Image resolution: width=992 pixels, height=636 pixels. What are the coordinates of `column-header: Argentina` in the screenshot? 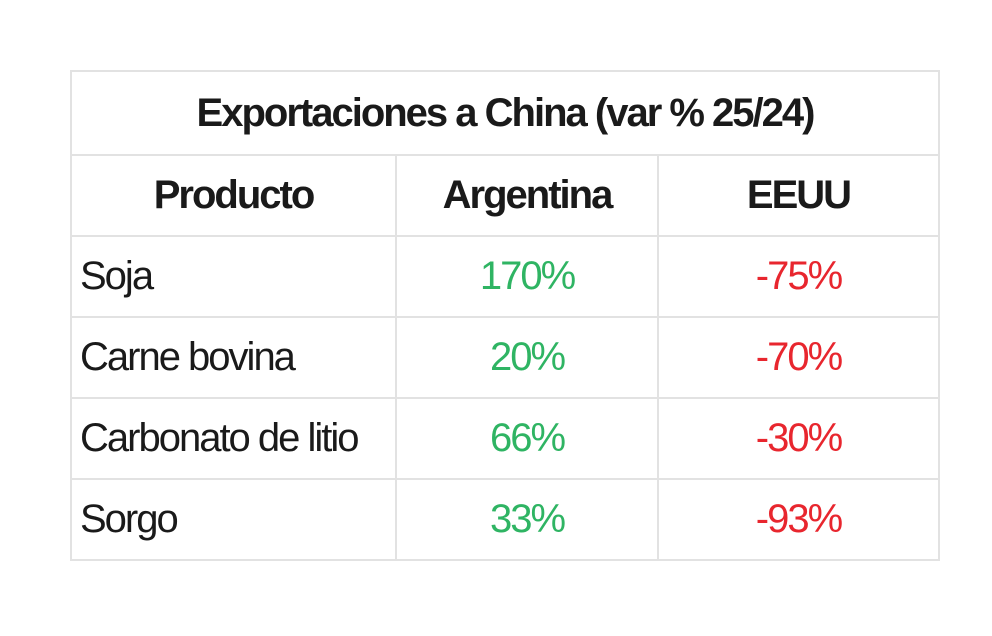 It's located at (527, 195).